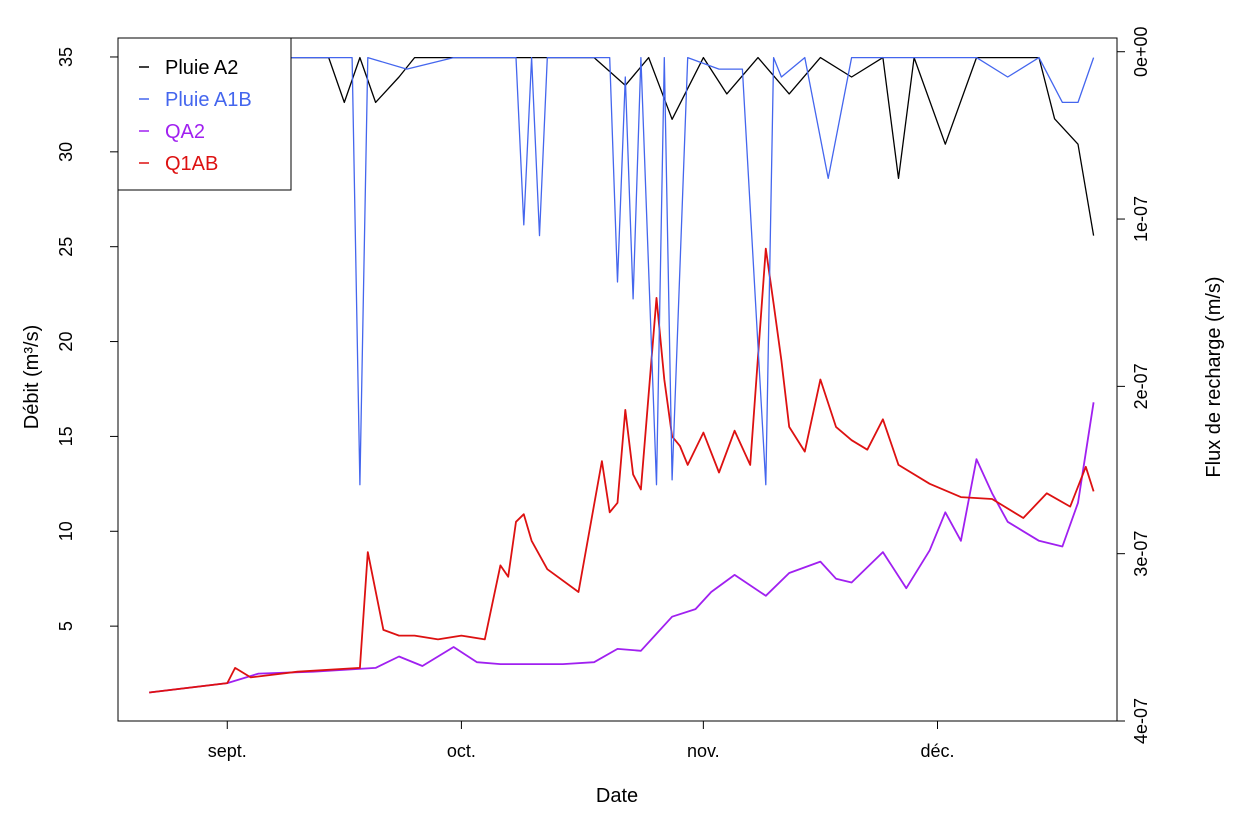 This screenshot has width=1234, height=835. Describe the element at coordinates (1141, 219) in the screenshot. I see `y2-tick-label: 1e-07` at that location.